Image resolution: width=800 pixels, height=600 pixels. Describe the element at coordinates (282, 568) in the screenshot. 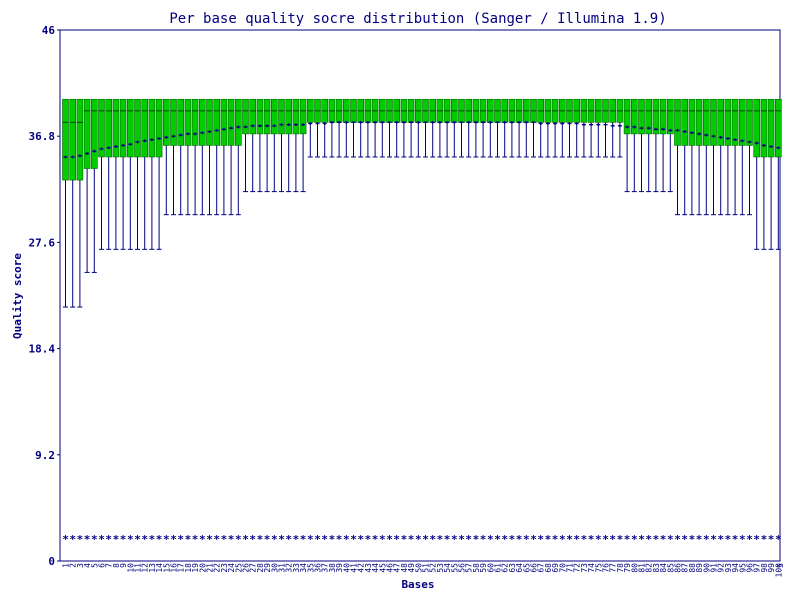

I see `x-tick-label: 31` at that location.